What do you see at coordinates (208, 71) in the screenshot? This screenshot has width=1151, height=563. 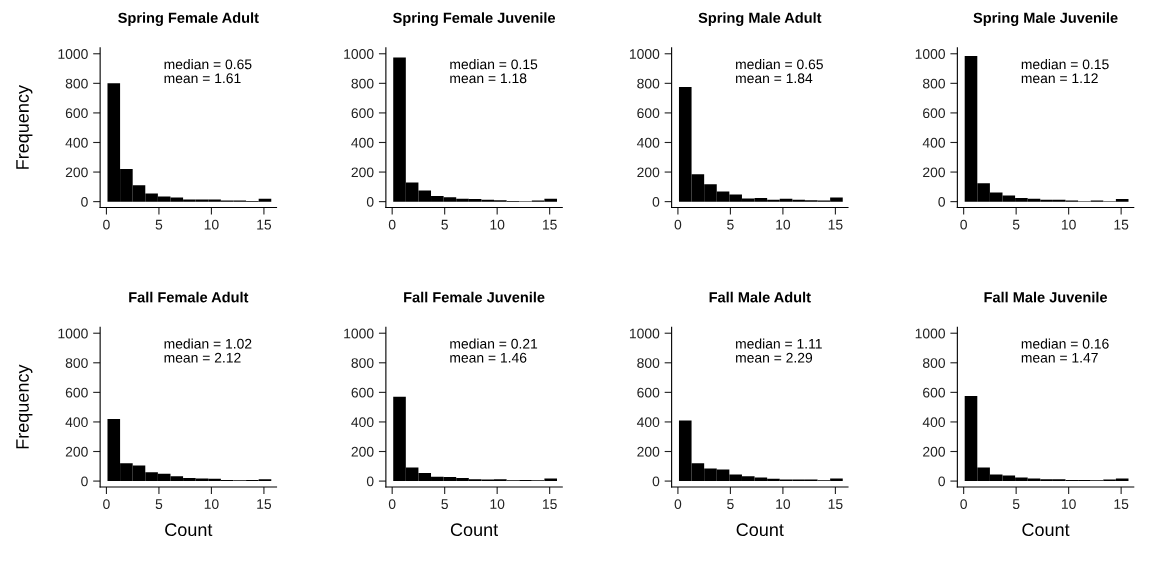 I see `annotation: median = 0.65 mean = 1.61` at bounding box center [208, 71].